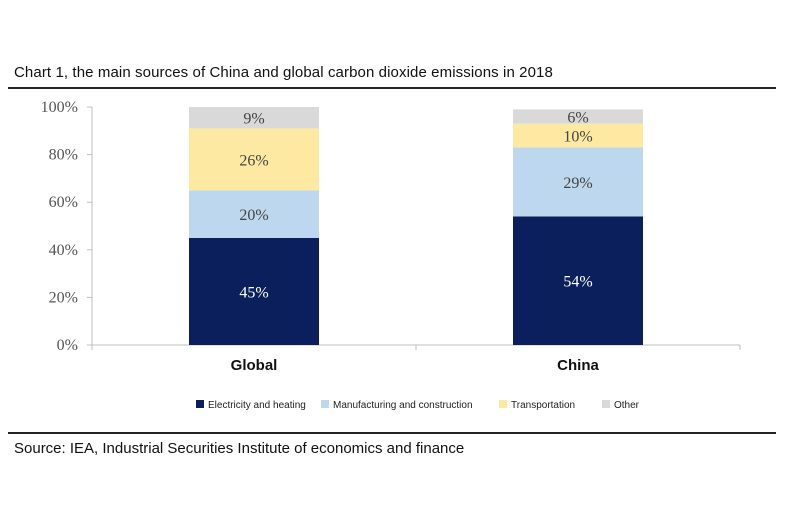 The height and width of the screenshot is (531, 790). Describe the element at coordinates (257, 405) in the screenshot. I see `legend-label: Electricity and heating` at that location.